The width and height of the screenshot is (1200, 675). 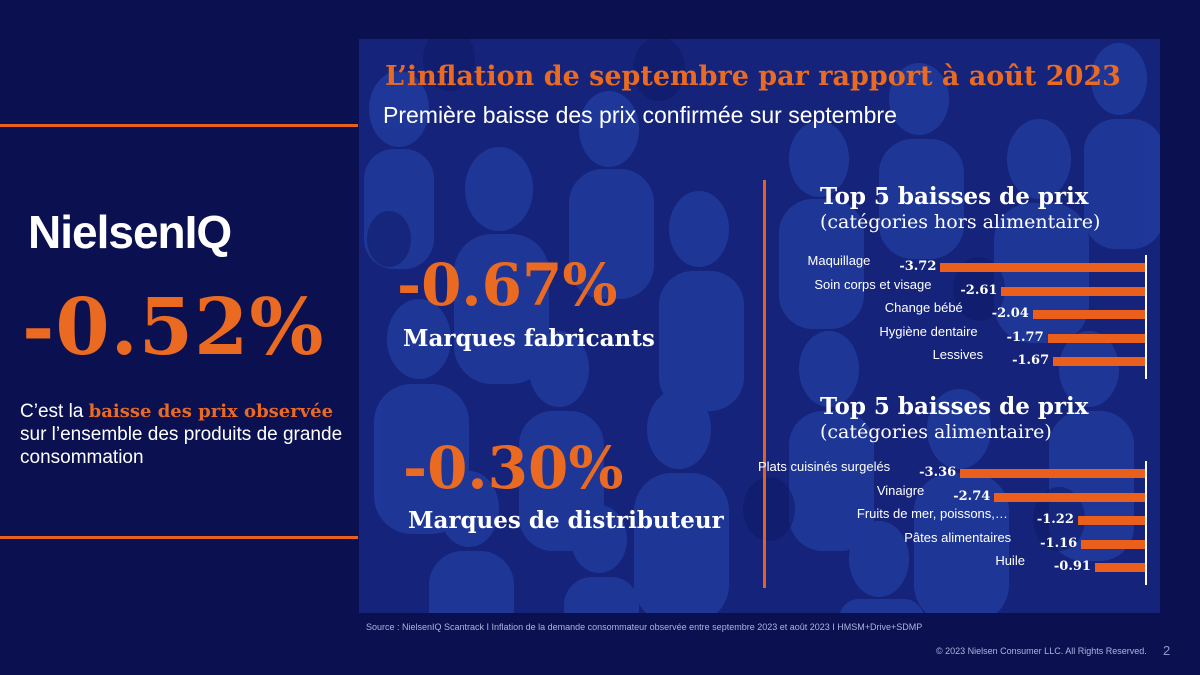 What do you see at coordinates (764, 384) in the screenshot?
I see `vertical-divider` at bounding box center [764, 384].